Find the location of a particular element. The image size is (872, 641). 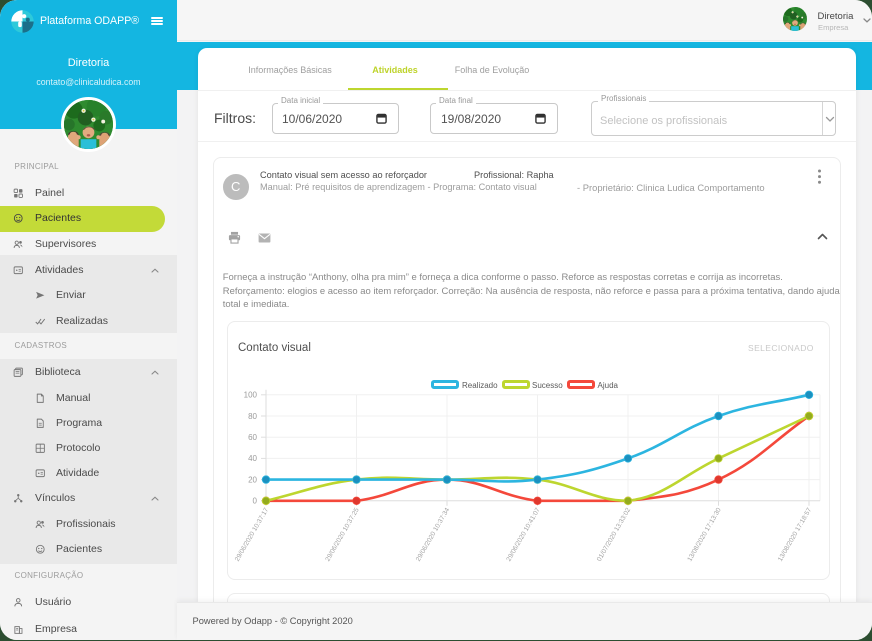

svg-text: 40 is located at coordinates (252, 458).